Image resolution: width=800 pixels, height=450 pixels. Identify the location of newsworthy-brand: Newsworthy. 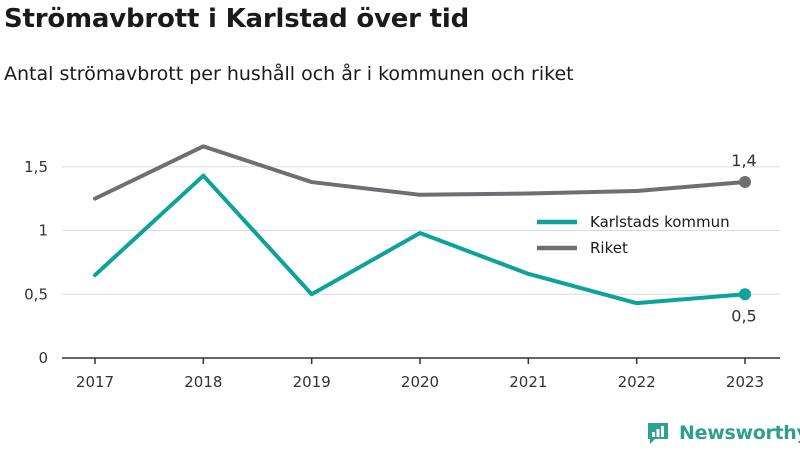
(722, 433).